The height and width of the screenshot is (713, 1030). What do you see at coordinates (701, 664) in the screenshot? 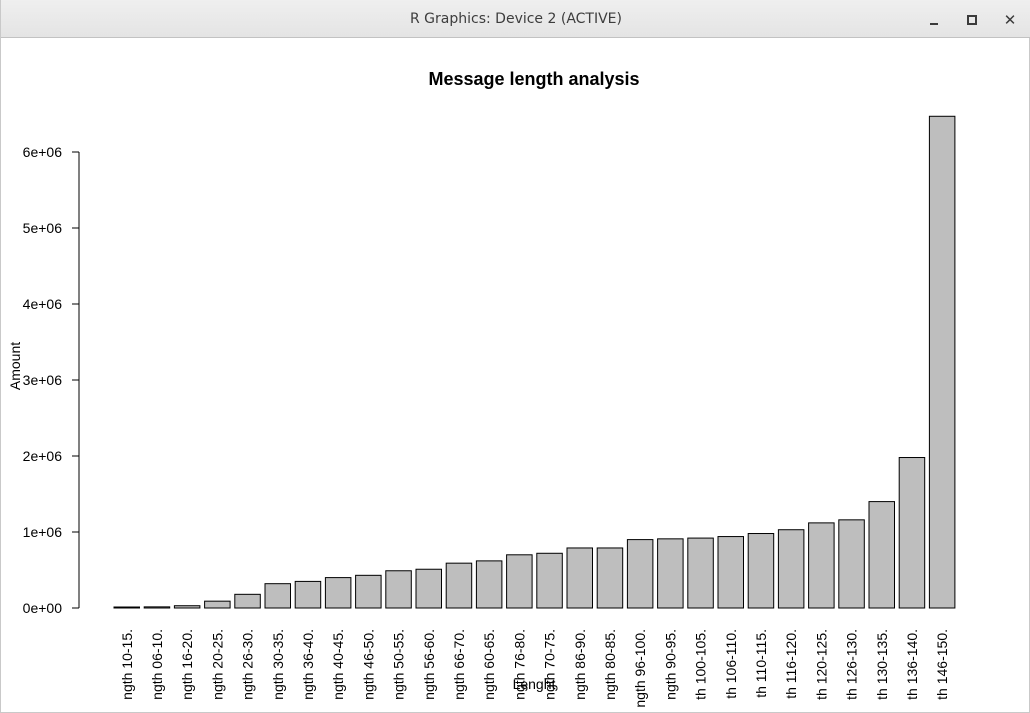
I see `x-tick-label: th 100-105.` at bounding box center [701, 664].